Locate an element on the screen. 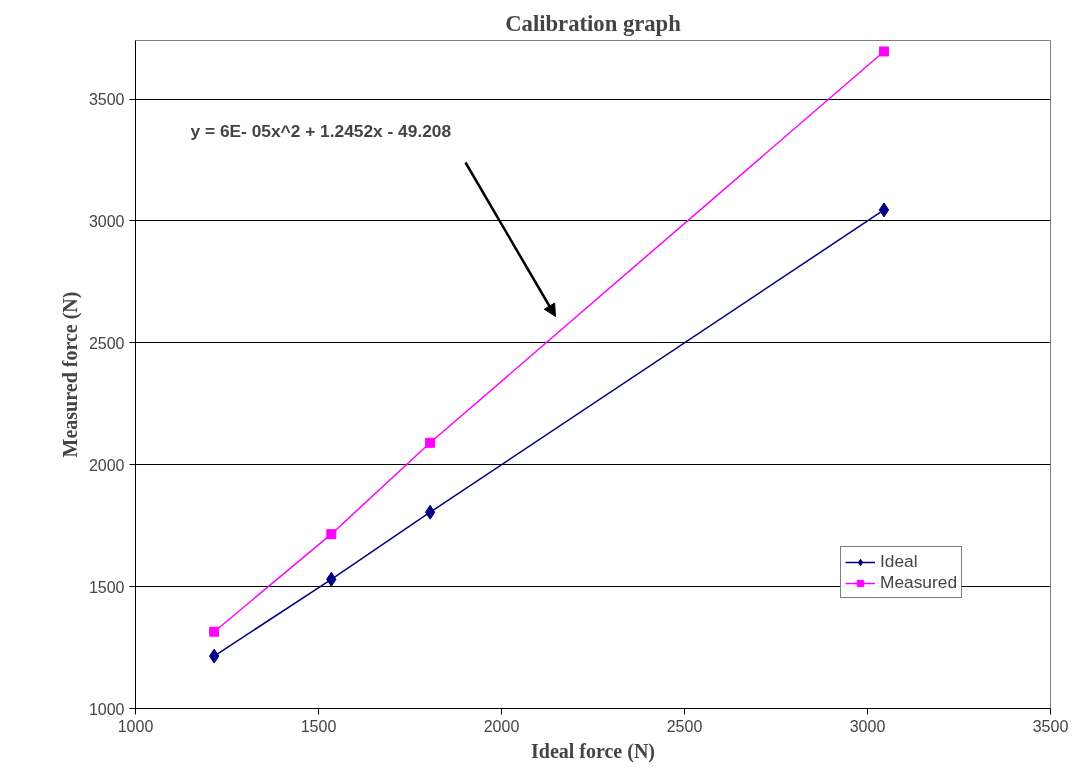 The height and width of the screenshot is (778, 1085). legend-label: Ideal is located at coordinates (899, 561).